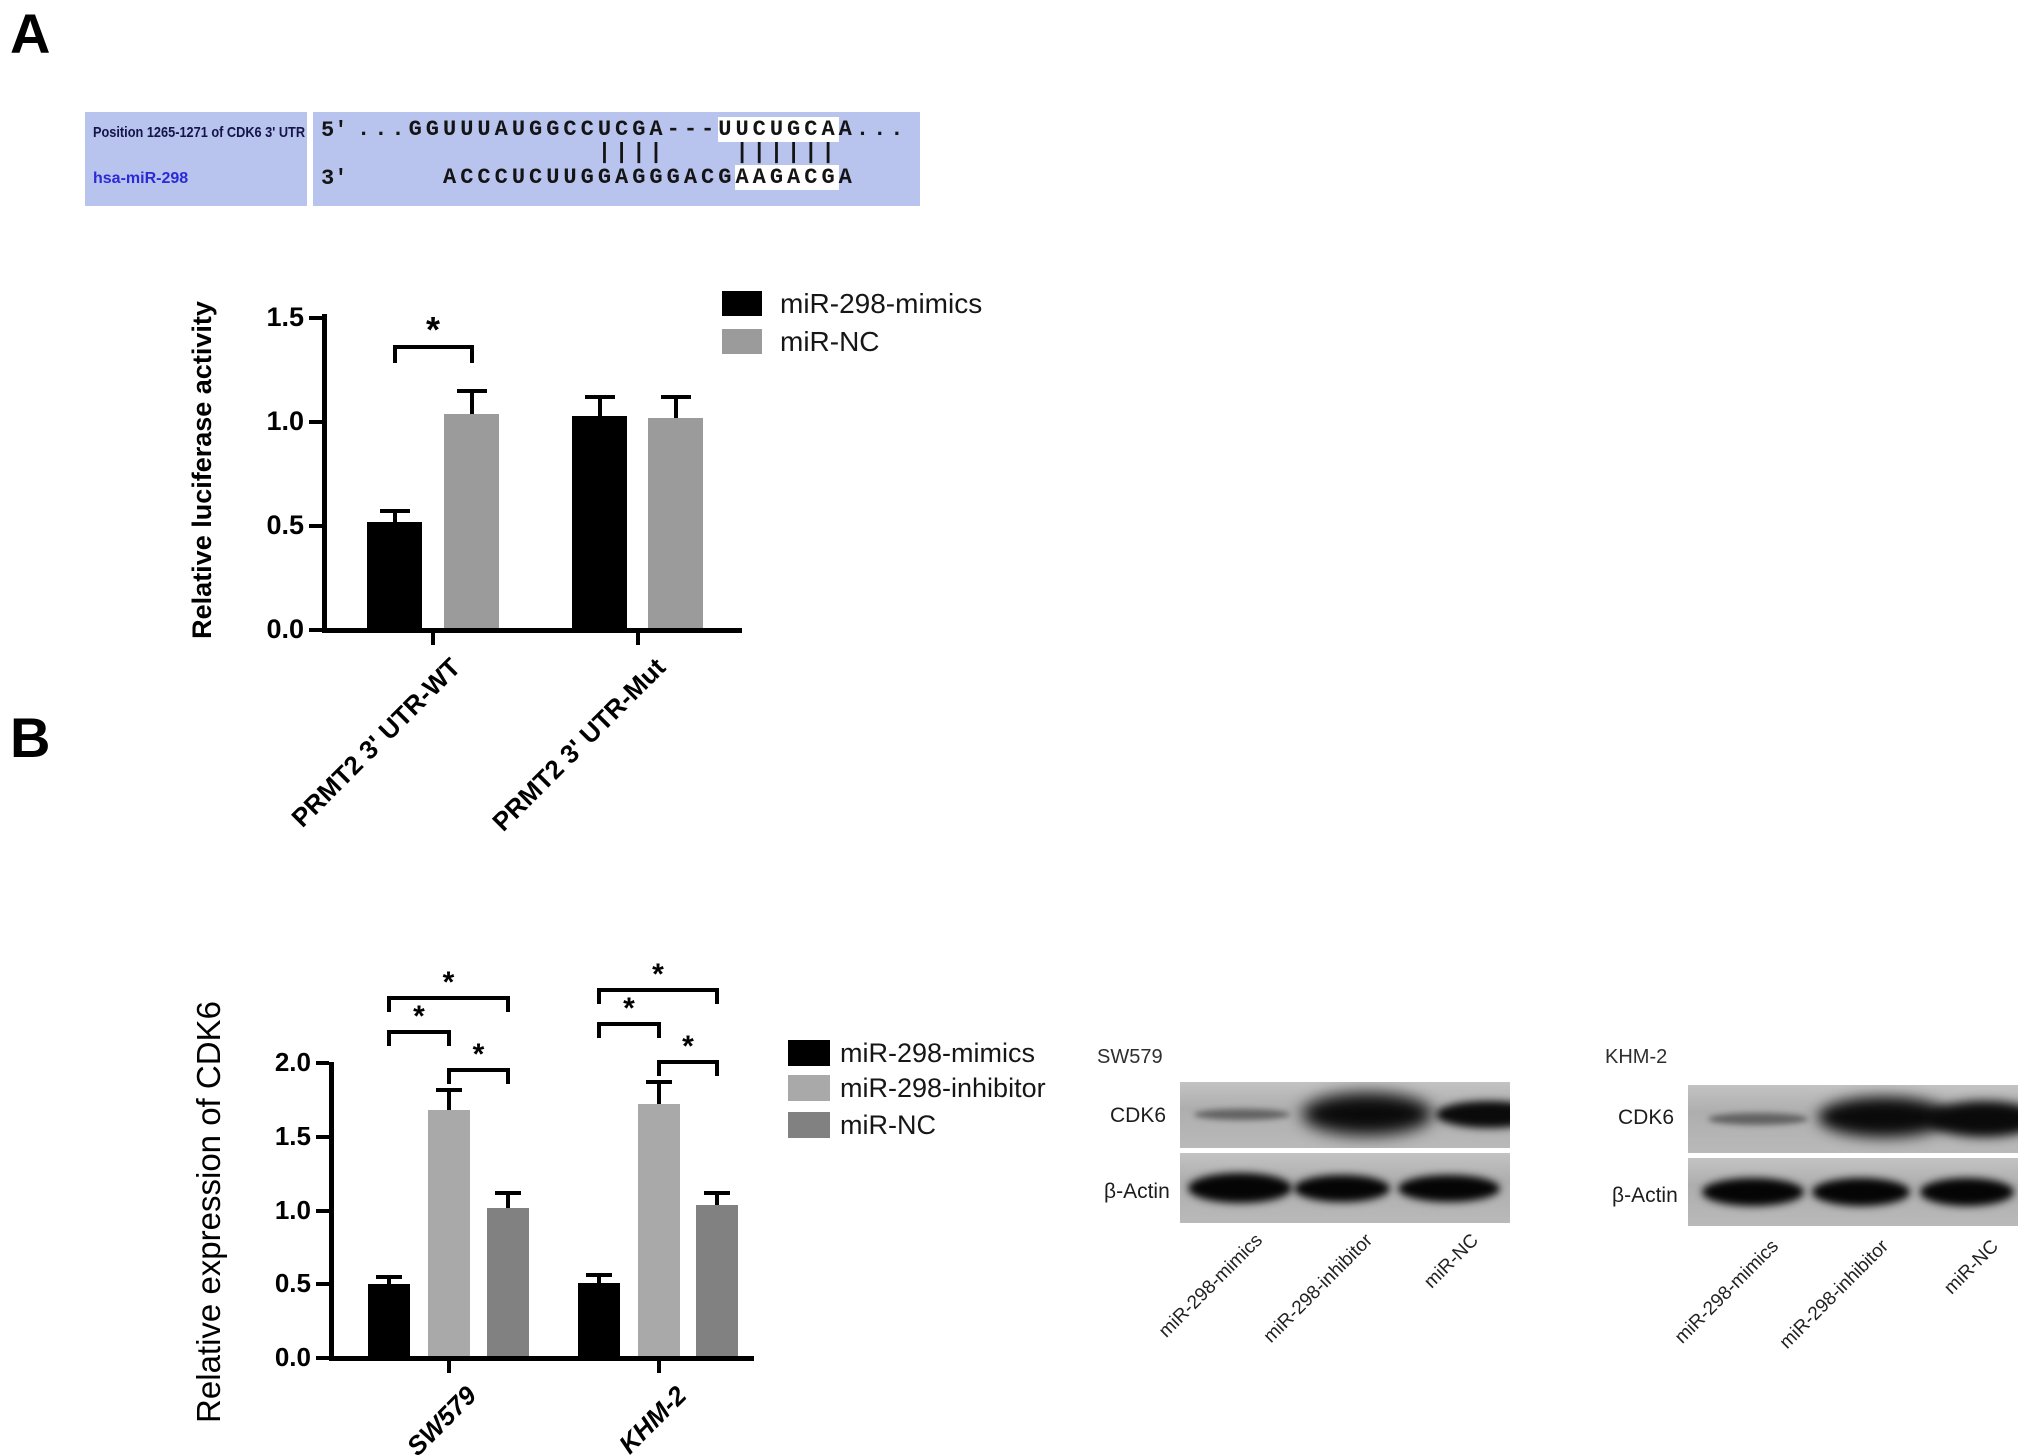 Image resolution: width=2031 pixels, height=1456 pixels. I want to click on x-category-label: PRMT2 3' UTR-Mut, so click(579, 744).